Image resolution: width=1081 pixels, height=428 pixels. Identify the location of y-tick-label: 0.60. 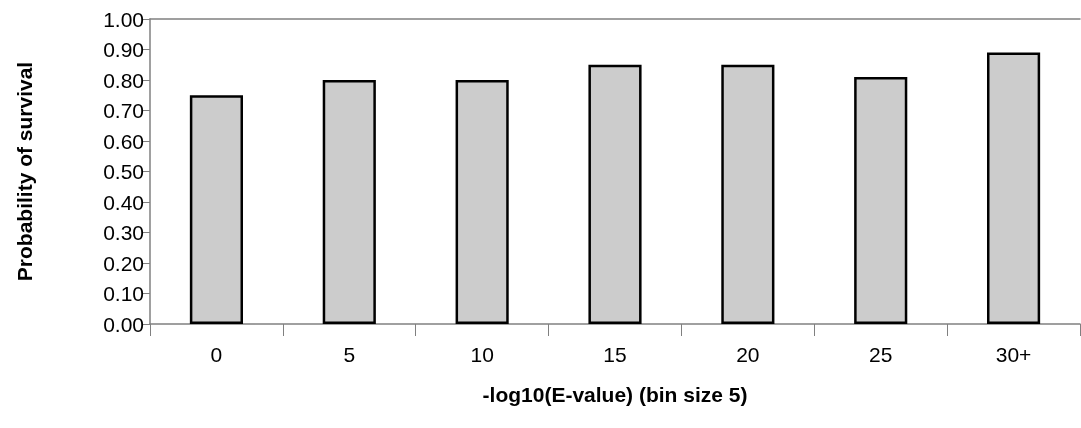
(123, 141).